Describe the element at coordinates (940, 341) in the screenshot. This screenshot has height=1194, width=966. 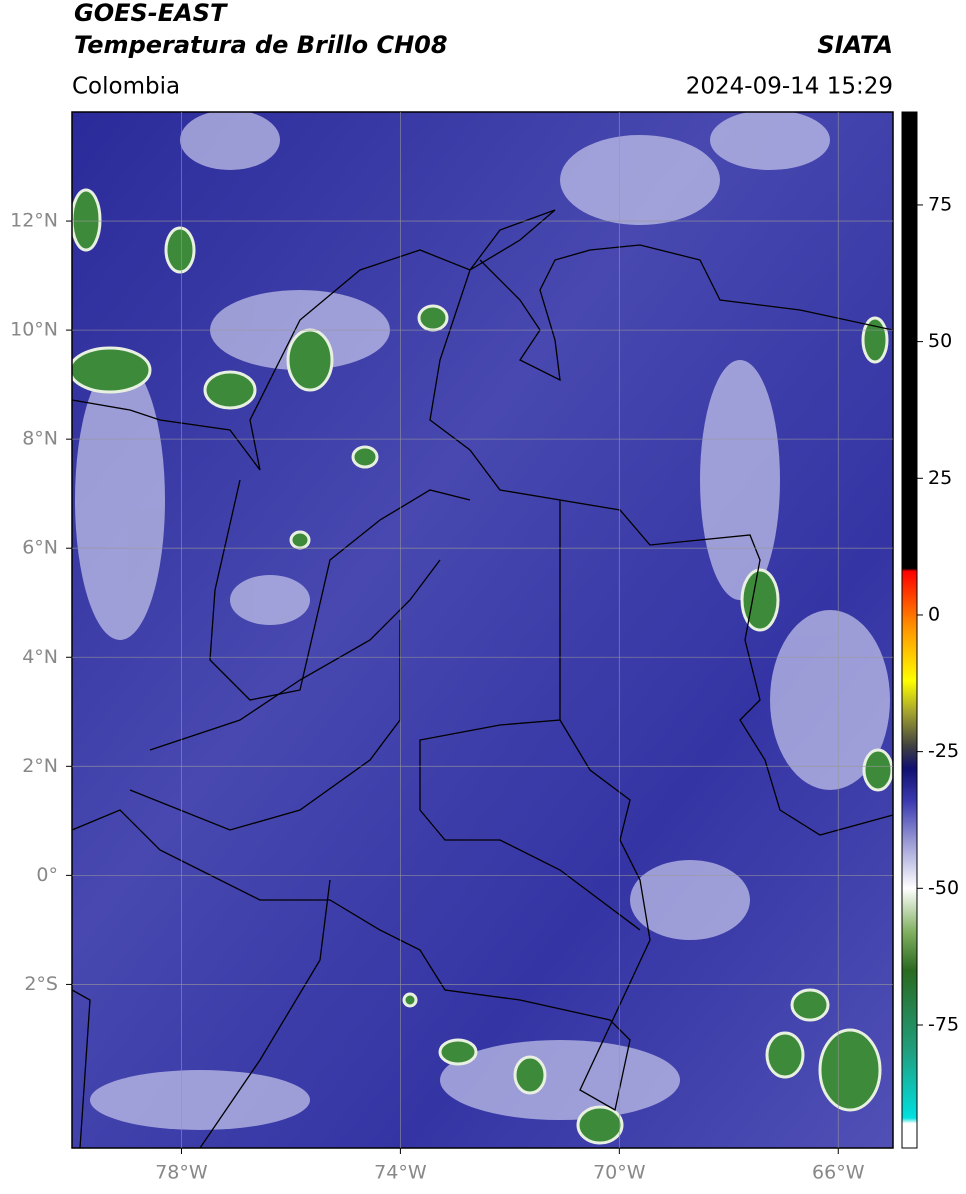
I see `colorbar-tick-label: 50` at that location.